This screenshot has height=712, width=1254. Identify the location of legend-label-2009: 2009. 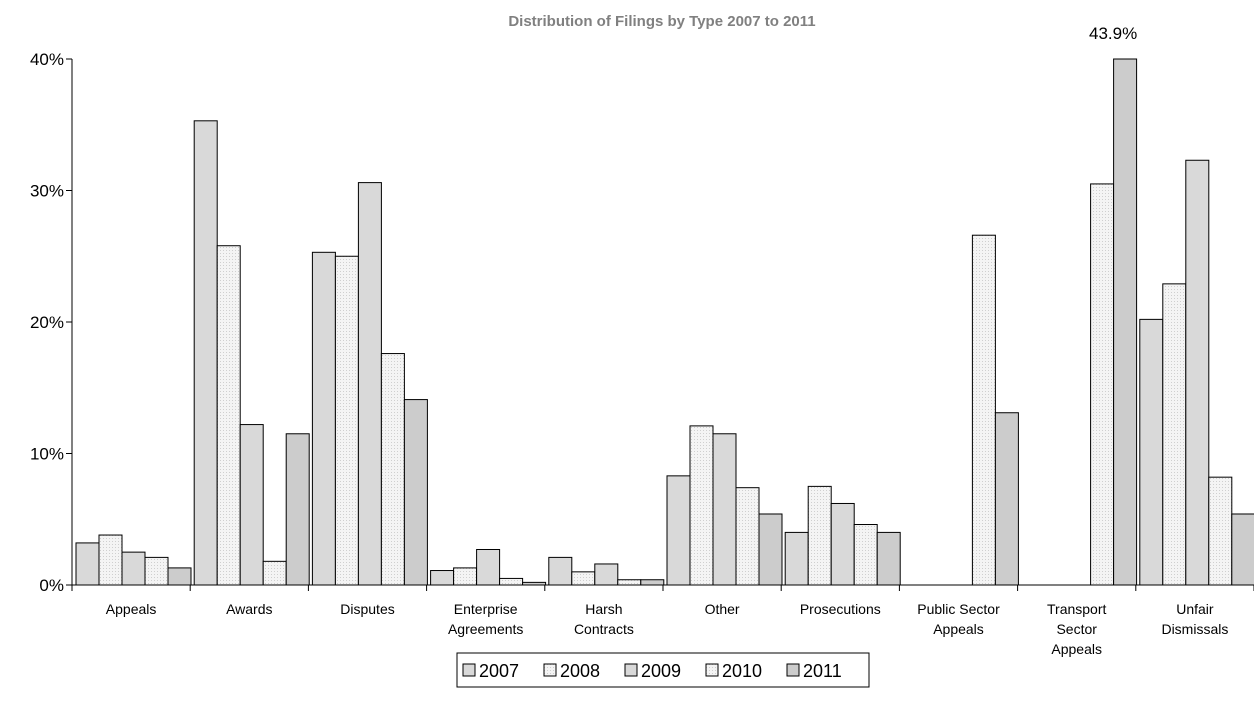
(661, 671).